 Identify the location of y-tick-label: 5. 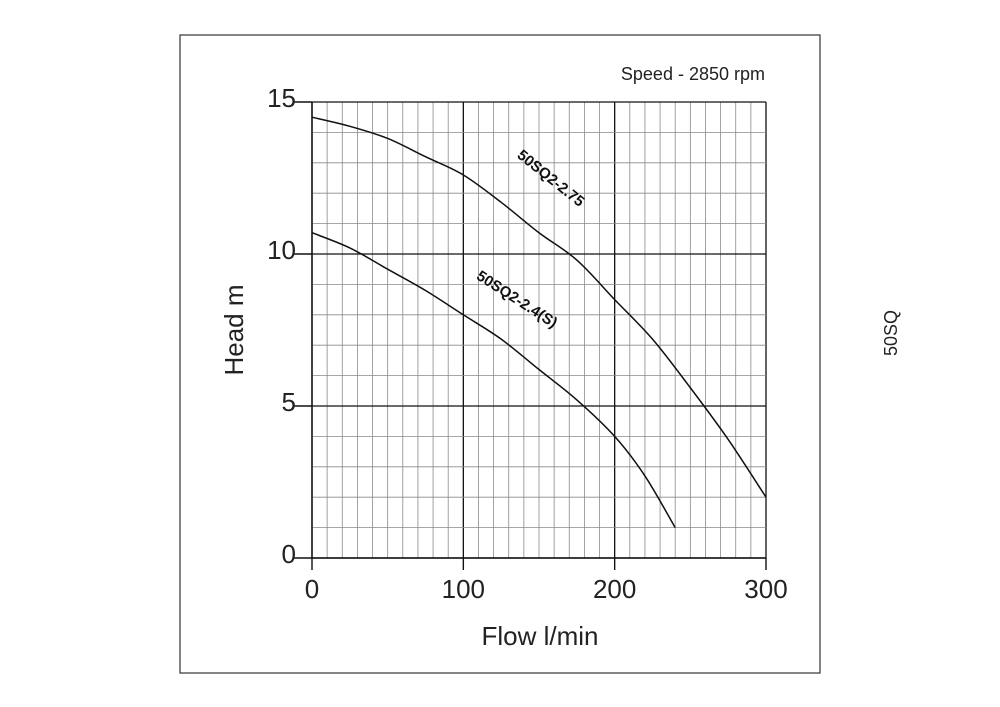
(289, 402).